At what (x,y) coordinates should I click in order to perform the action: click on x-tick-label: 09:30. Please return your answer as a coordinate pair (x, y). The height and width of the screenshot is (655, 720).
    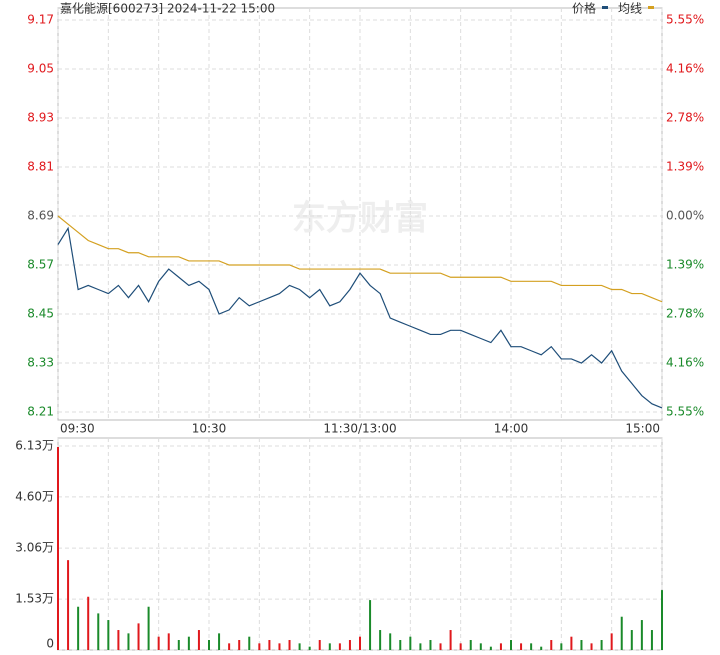
    Looking at the image, I should click on (77, 429).